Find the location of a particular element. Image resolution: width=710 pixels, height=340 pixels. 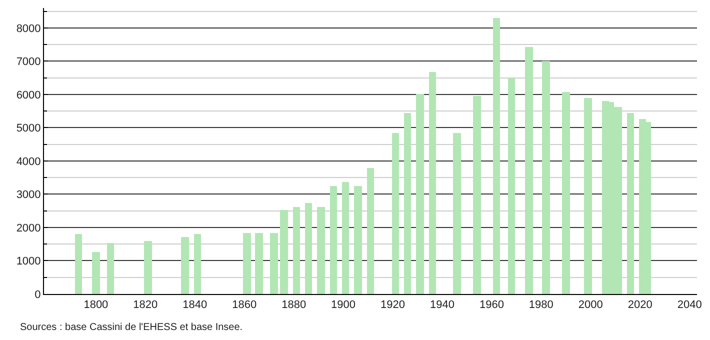

x-tick-label: 1840 is located at coordinates (195, 305).